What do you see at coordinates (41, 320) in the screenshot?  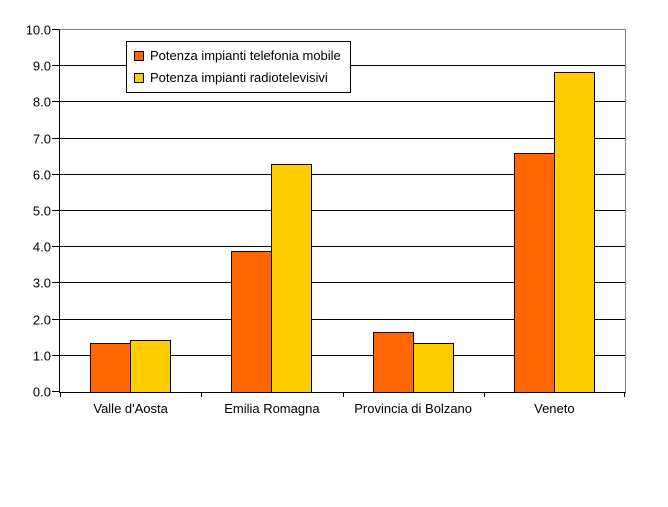 I see `y-axis-tick-label: 2.0` at bounding box center [41, 320].